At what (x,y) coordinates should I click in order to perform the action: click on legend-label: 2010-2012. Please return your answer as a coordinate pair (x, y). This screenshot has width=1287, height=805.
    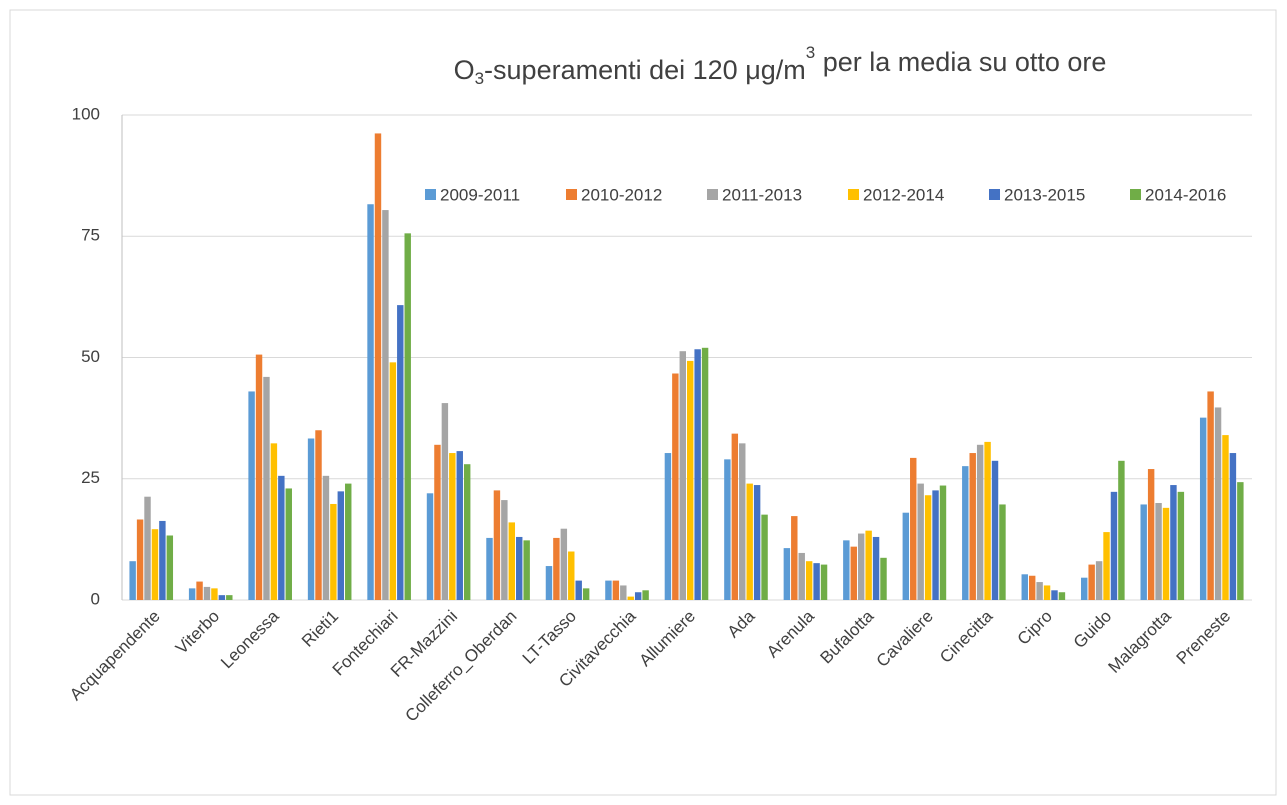
    Looking at the image, I should click on (621, 194).